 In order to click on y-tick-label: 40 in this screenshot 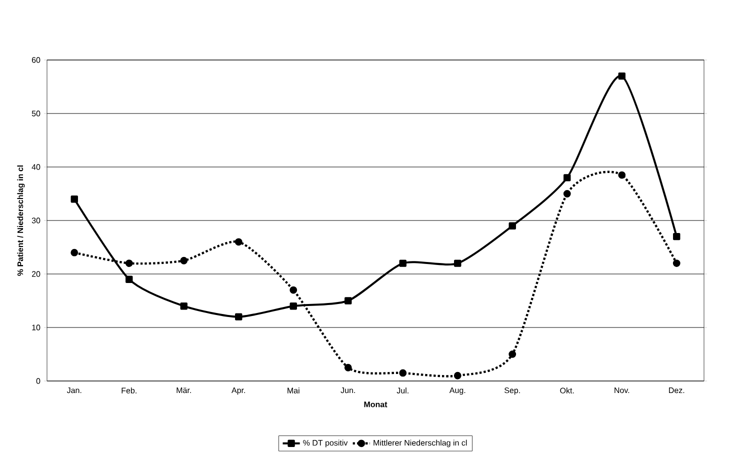, I will do `click(36, 167)`.